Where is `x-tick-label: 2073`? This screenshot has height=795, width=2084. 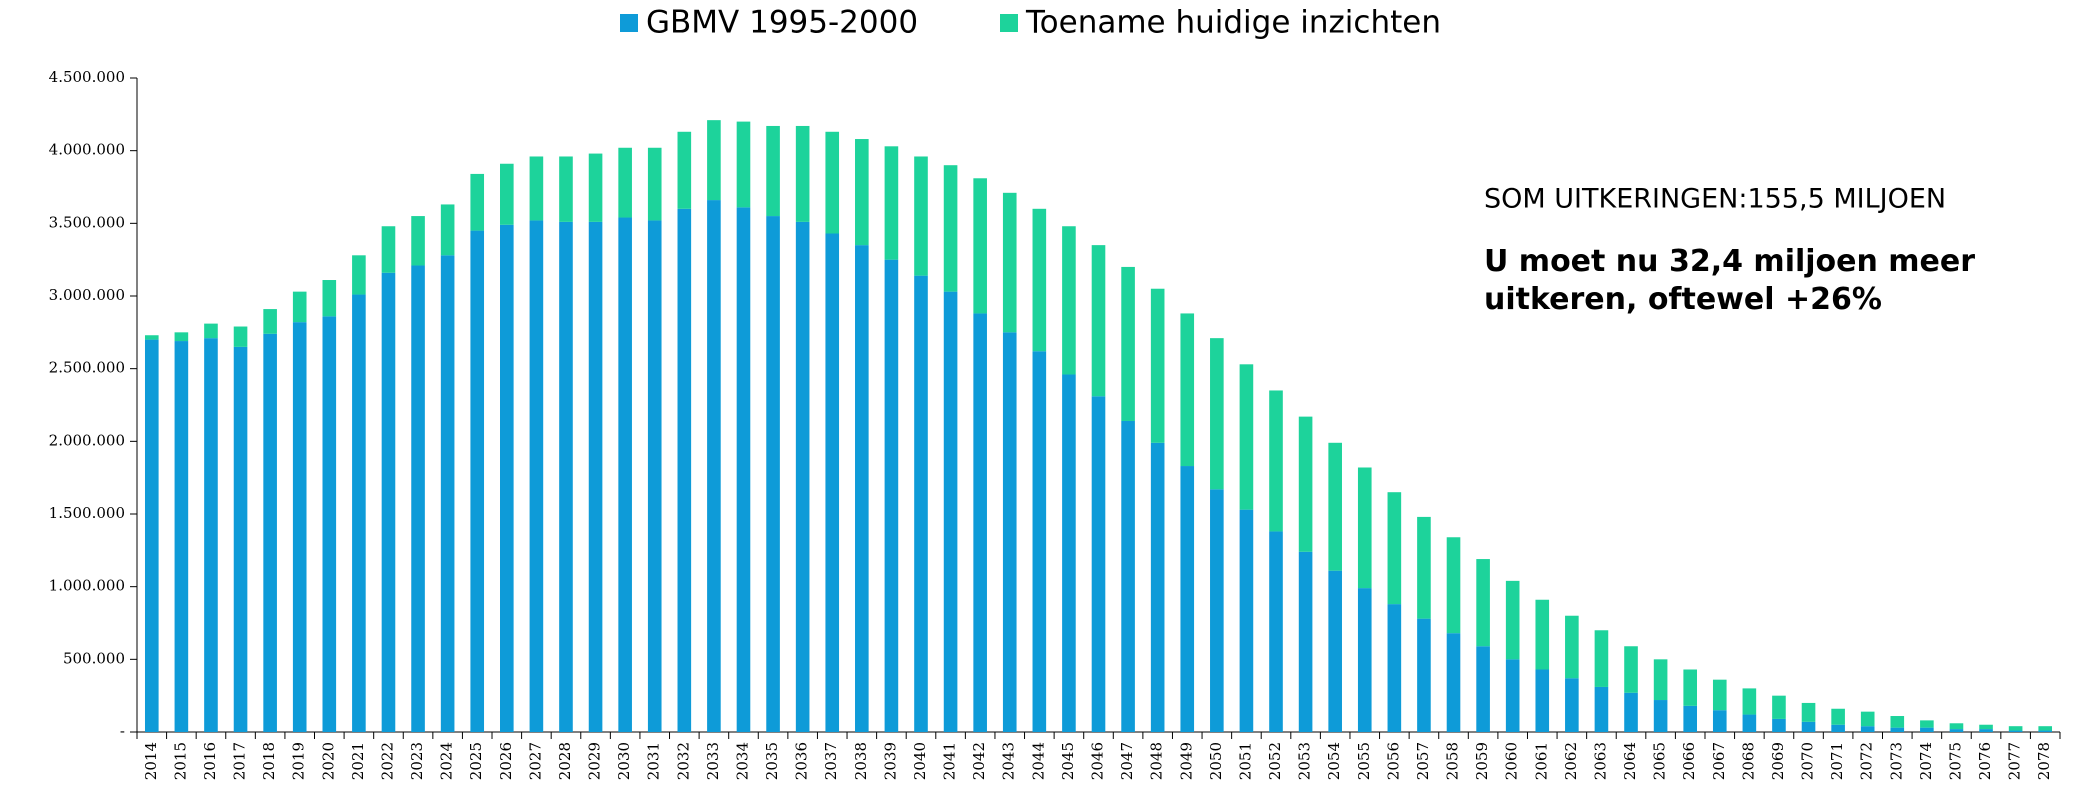 x-tick-label: 2073 is located at coordinates (1896, 761).